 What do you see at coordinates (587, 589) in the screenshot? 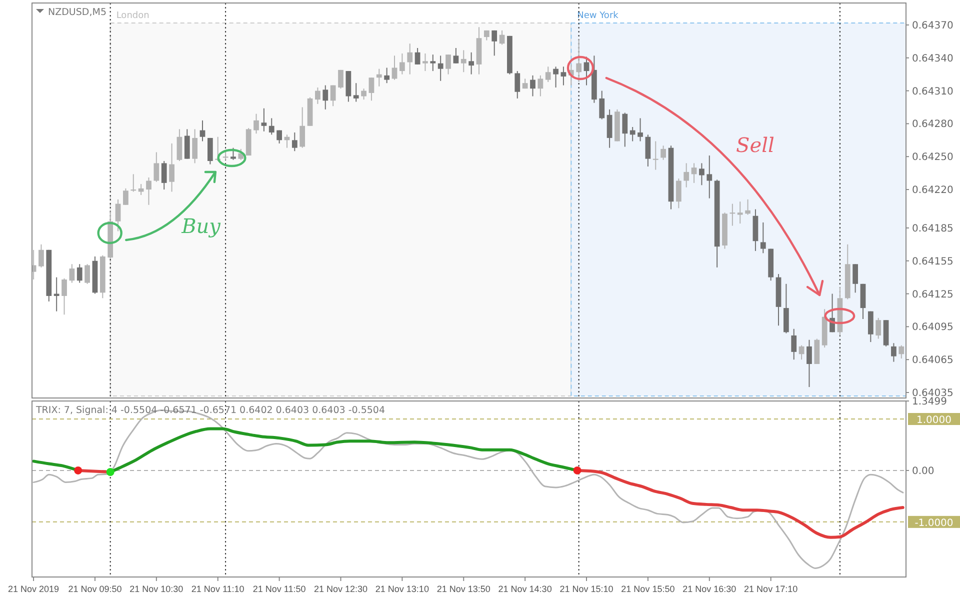
I see `x-tick-label: 21 Nov 15:10` at bounding box center [587, 589].